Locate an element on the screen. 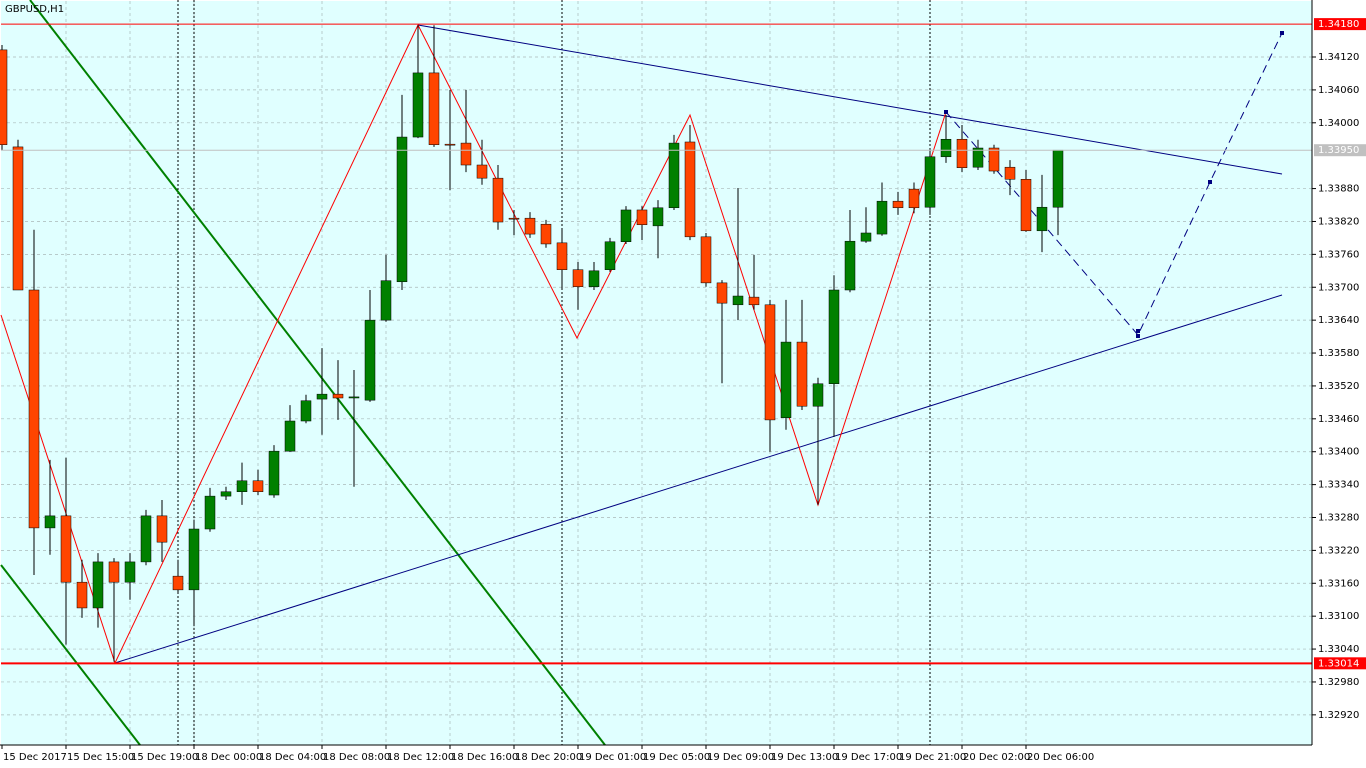 This screenshot has height=768, width=1366. x-tick-label: 18 Dec 20:00 is located at coordinates (548, 757).